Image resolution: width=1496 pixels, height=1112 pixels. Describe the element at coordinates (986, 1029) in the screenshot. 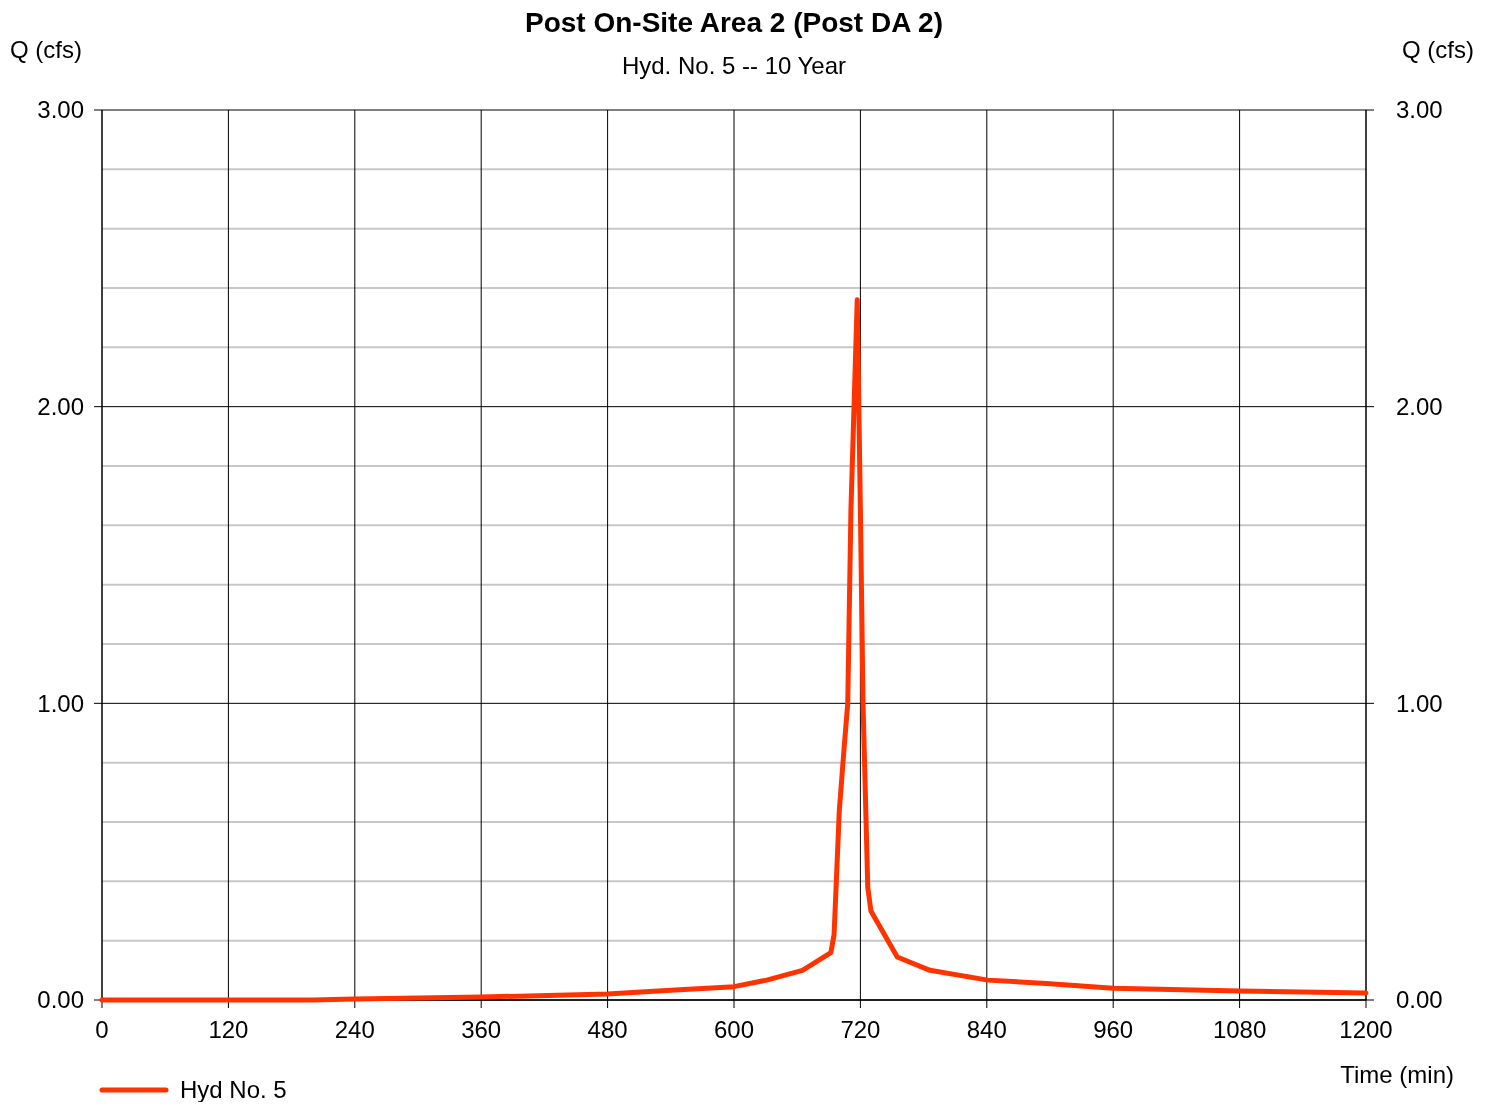

I see `x-tick-label: 840` at that location.